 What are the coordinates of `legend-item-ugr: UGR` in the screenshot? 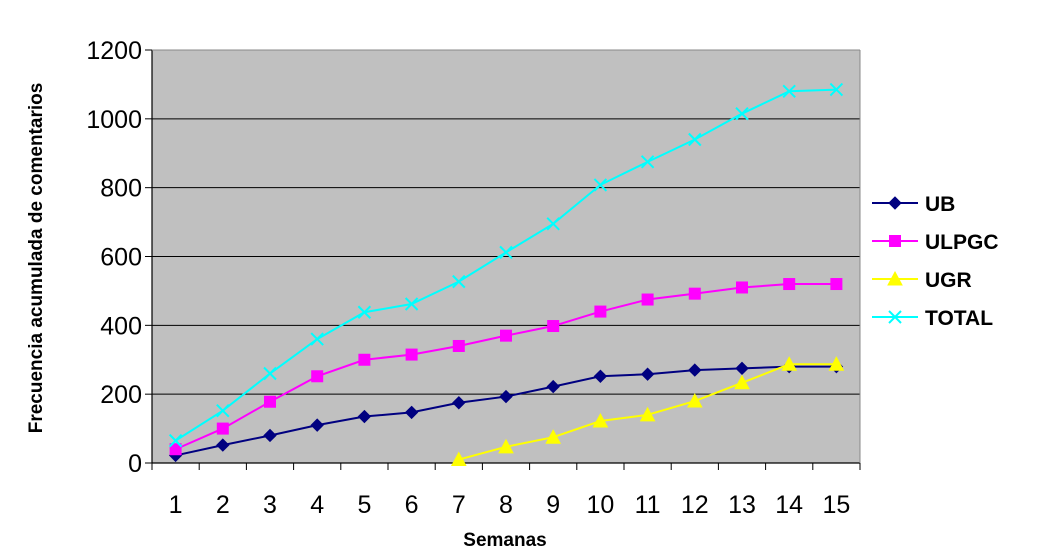 It's located at (922, 280).